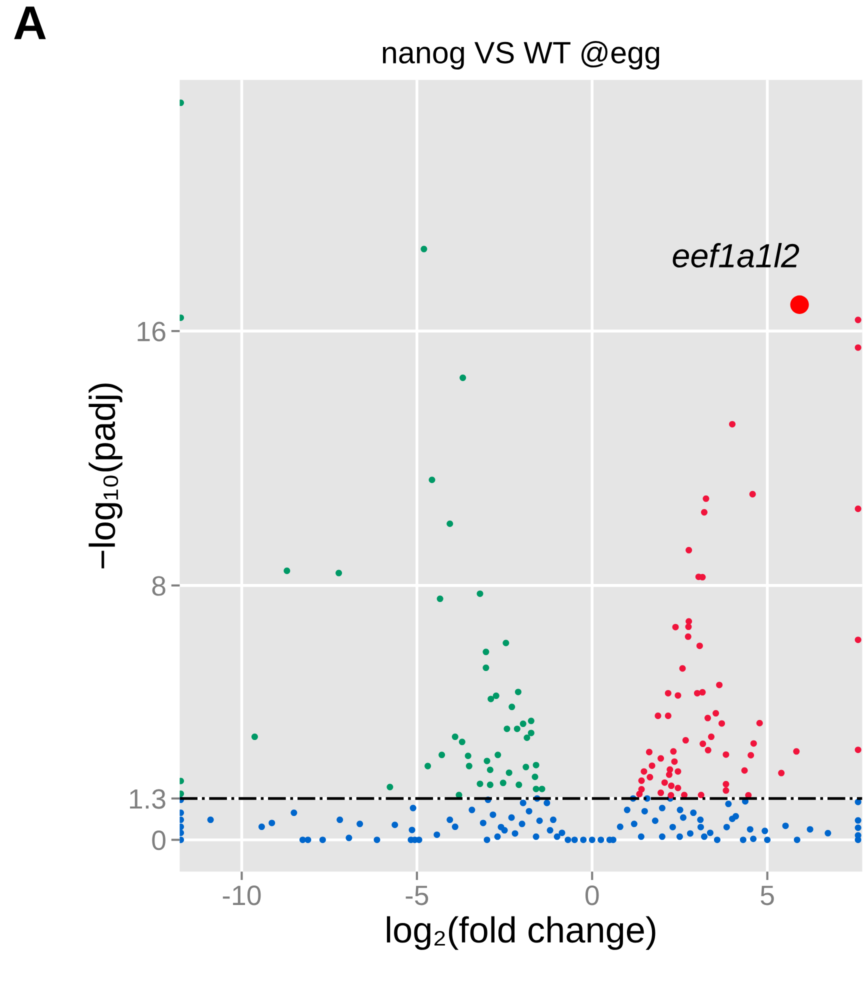 This screenshot has height=986, width=864. What do you see at coordinates (152, 332) in the screenshot?
I see `y-tick-label: 16` at bounding box center [152, 332].